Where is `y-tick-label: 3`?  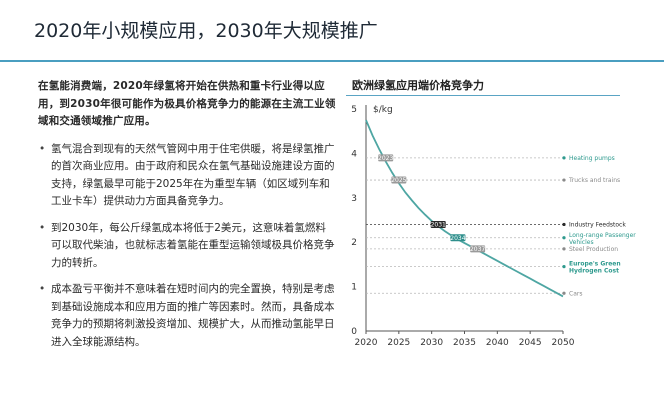 y-tick-label: 3 is located at coordinates (354, 199).